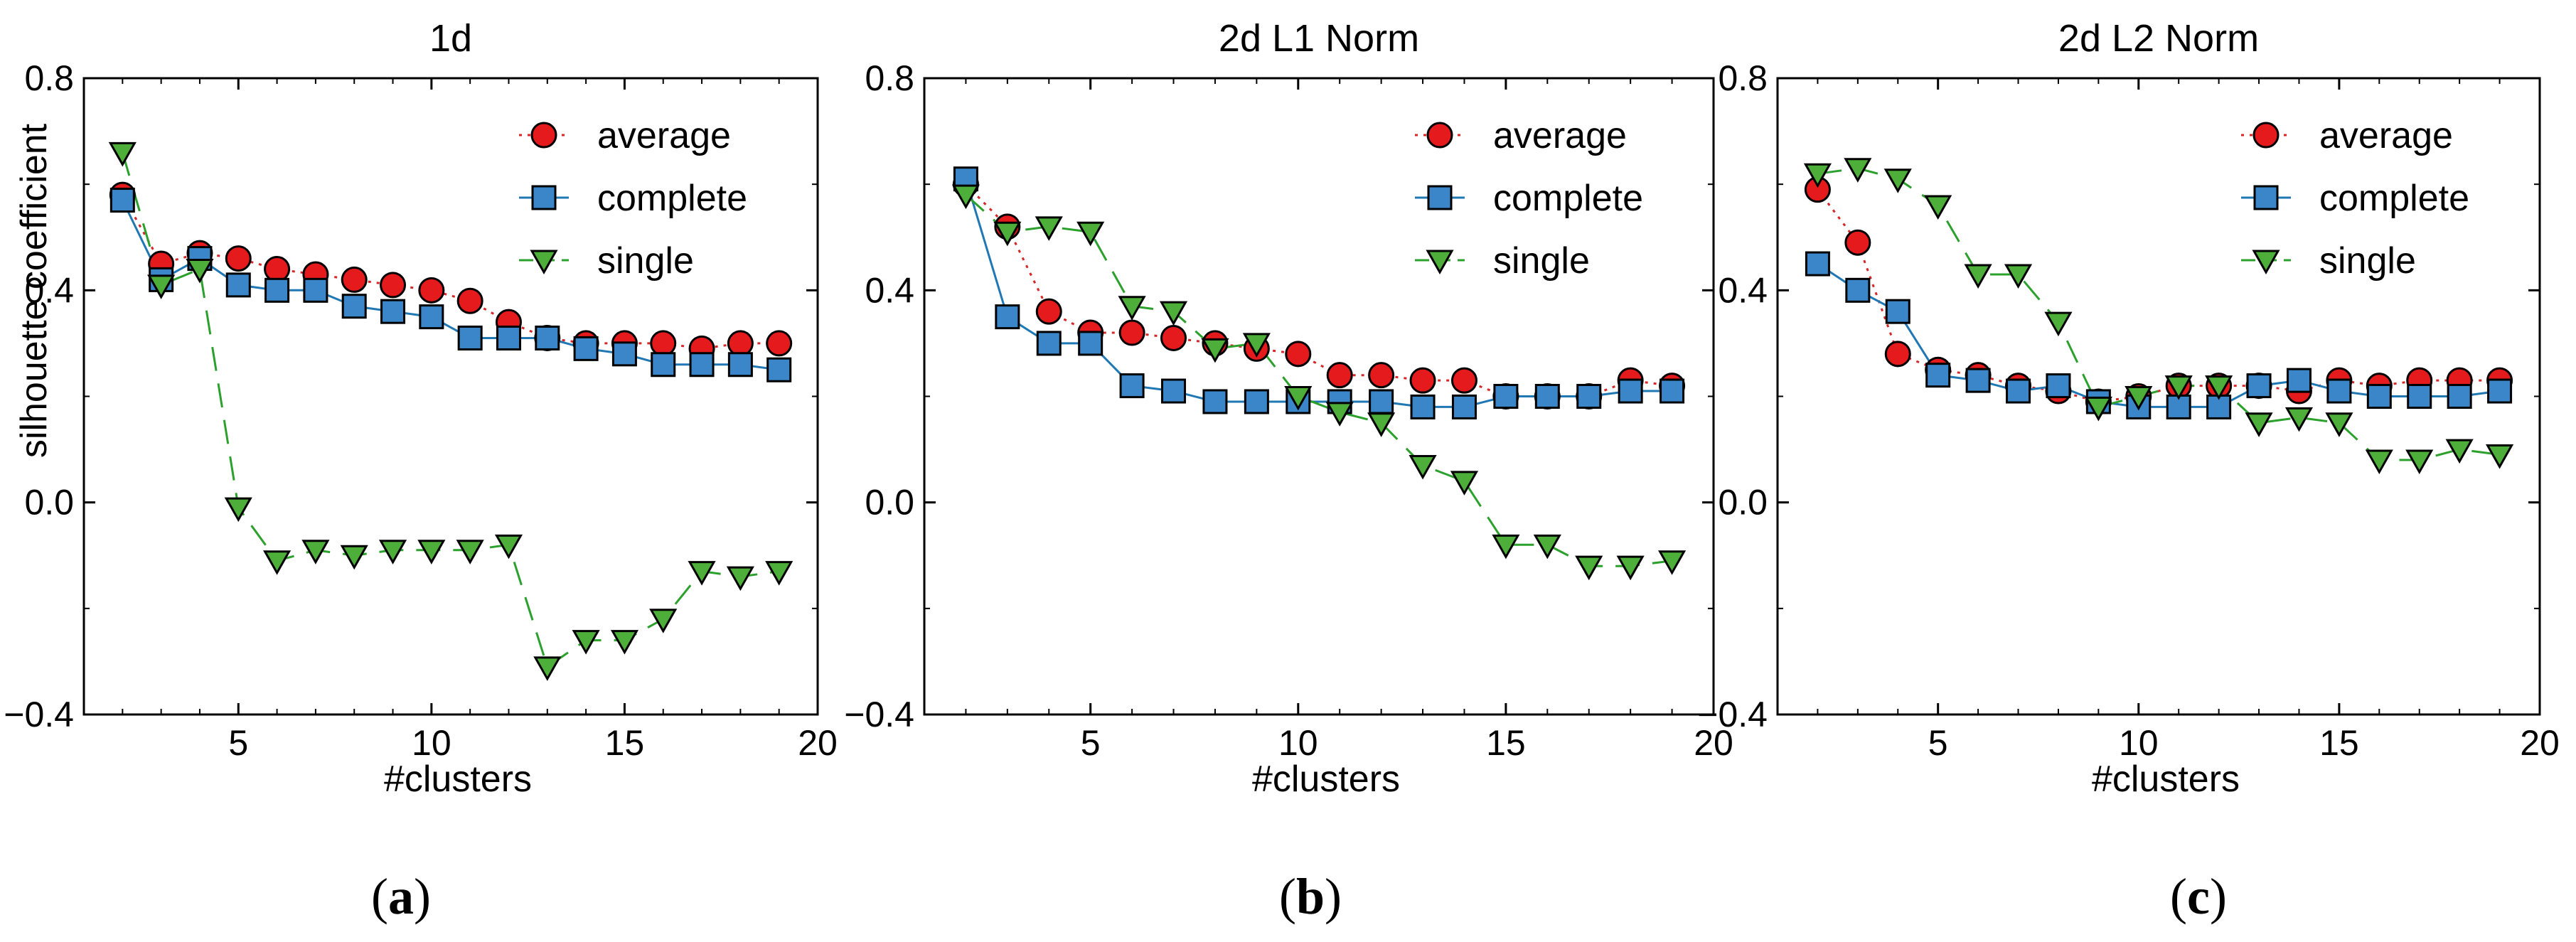 The height and width of the screenshot is (942, 2576). What do you see at coordinates (2159, 39) in the screenshot?
I see `chart-title: 2d L2 Norm` at bounding box center [2159, 39].